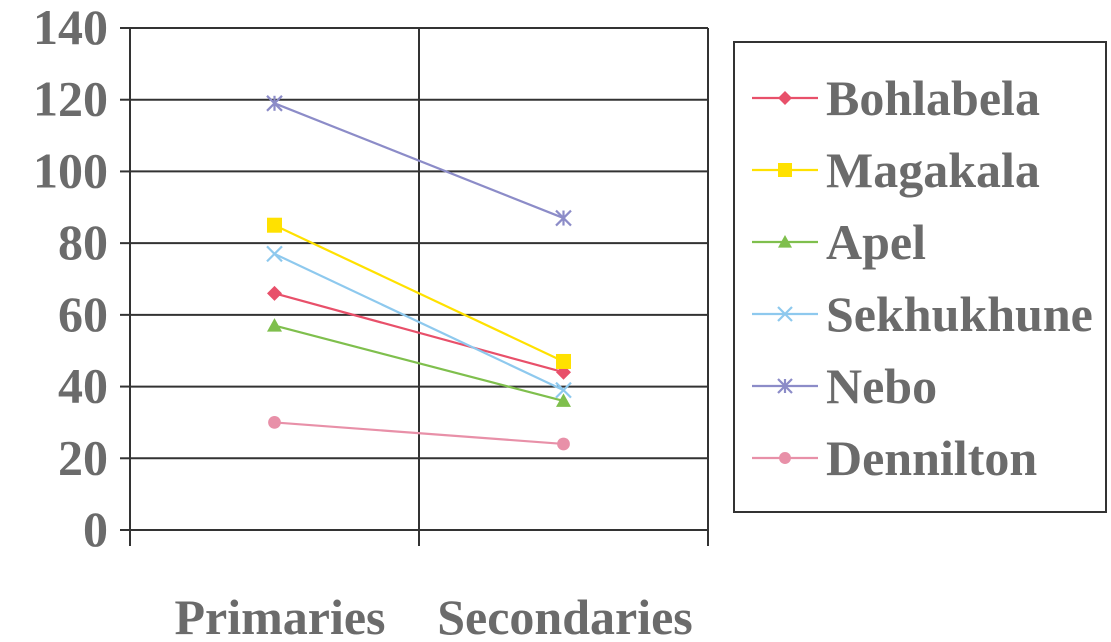 The height and width of the screenshot is (642, 1111). I want to click on y-tick-label: 100, so click(70, 170).